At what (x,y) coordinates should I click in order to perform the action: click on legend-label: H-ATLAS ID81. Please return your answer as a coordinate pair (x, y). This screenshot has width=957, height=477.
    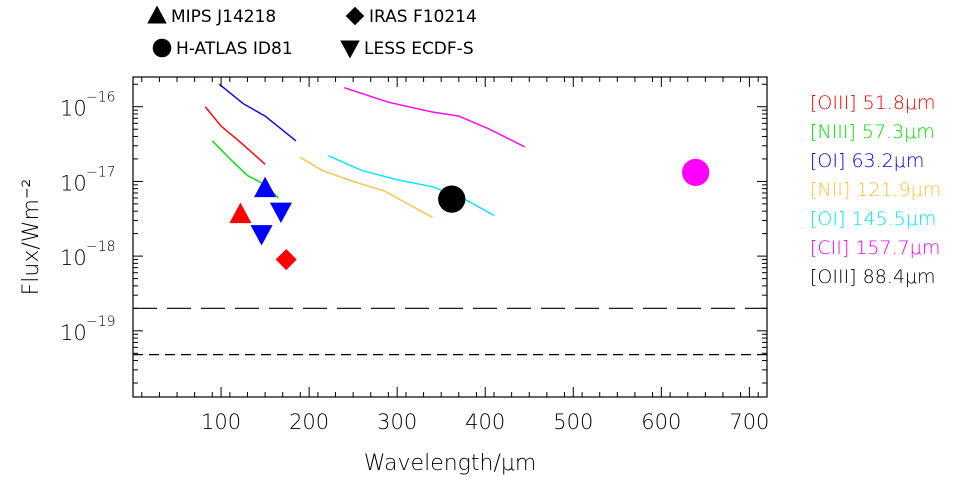
    Looking at the image, I should click on (234, 49).